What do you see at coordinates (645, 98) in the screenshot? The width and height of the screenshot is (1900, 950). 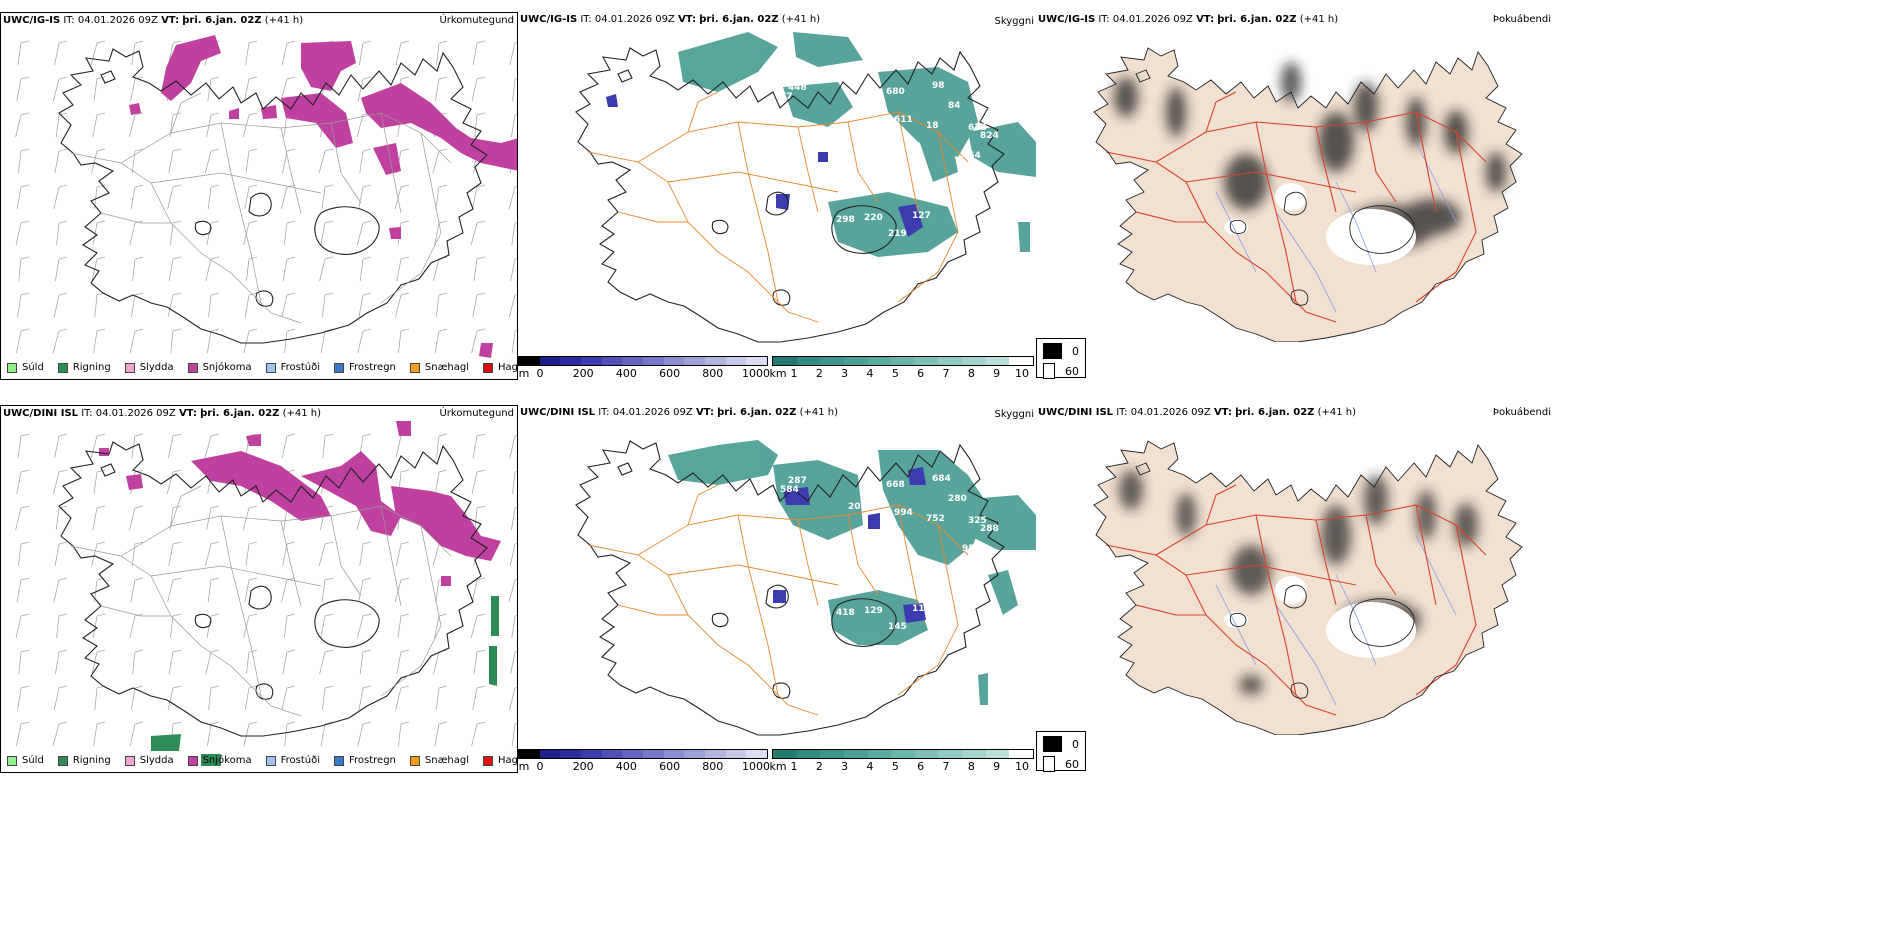 I see `visibility-value-label: 936` at bounding box center [645, 98].